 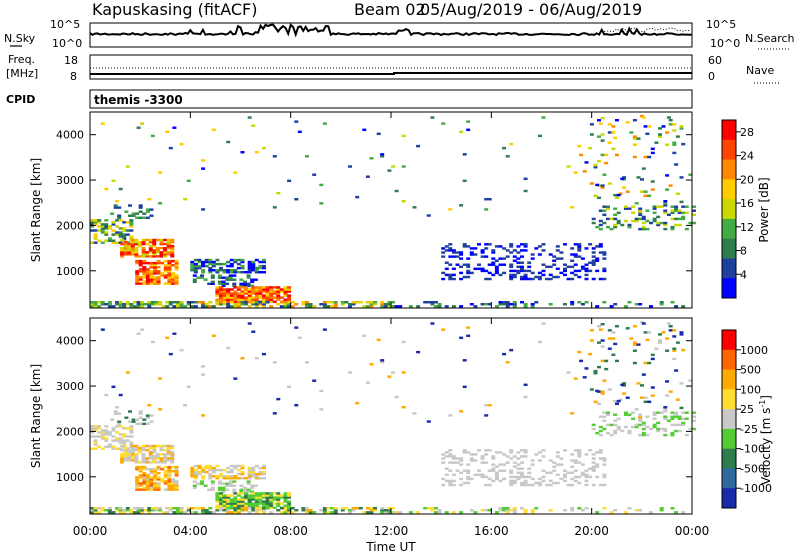 What do you see at coordinates (764, 209) in the screenshot?
I see `power-colorbar-label: Power [dB]` at bounding box center [764, 209].